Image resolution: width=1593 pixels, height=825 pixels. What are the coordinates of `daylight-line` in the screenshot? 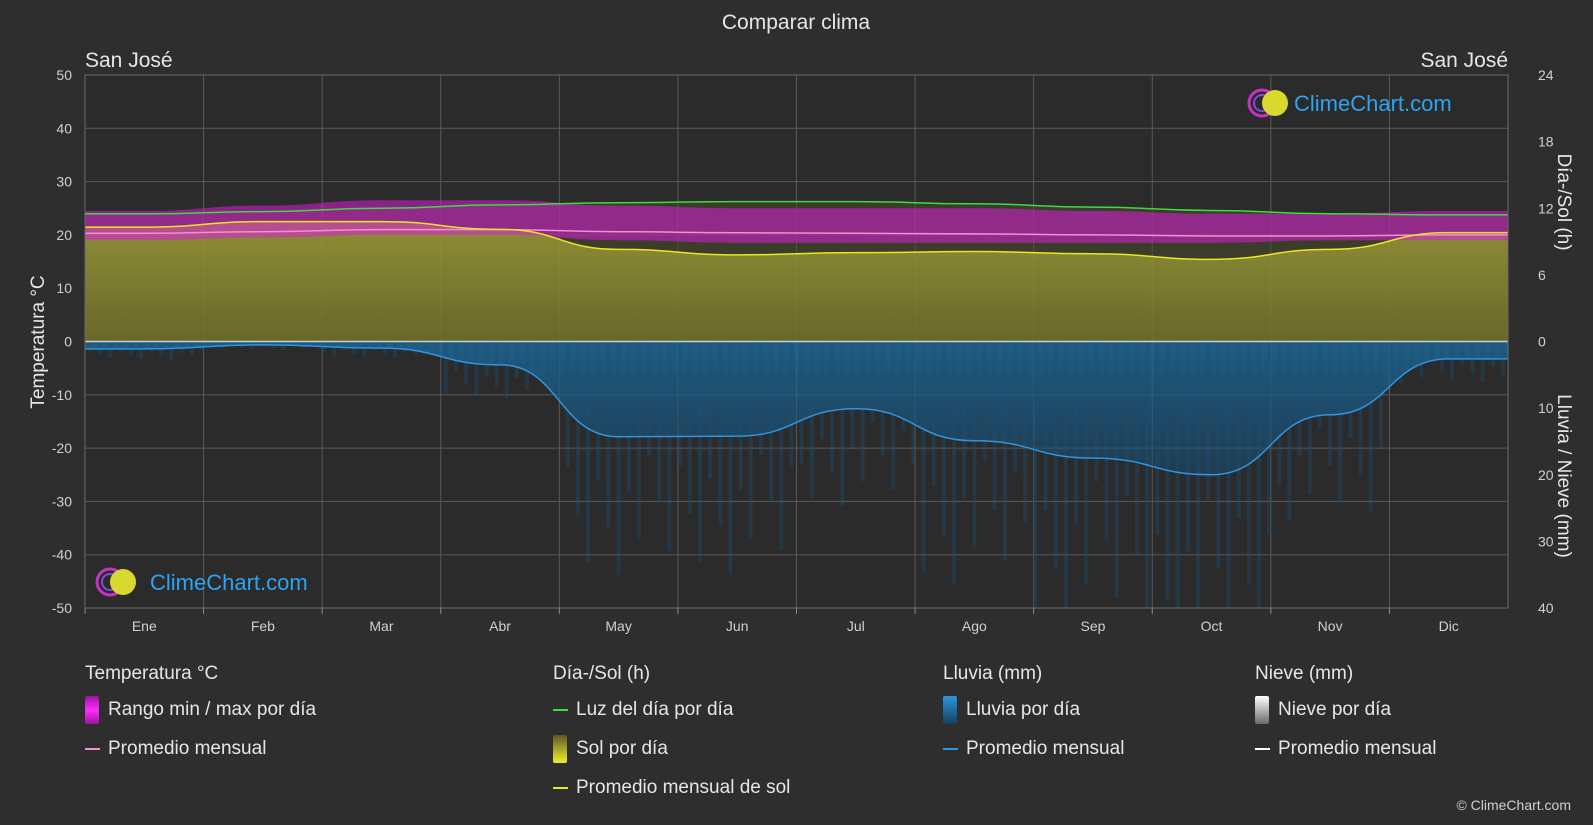 It's located at (796, 208).